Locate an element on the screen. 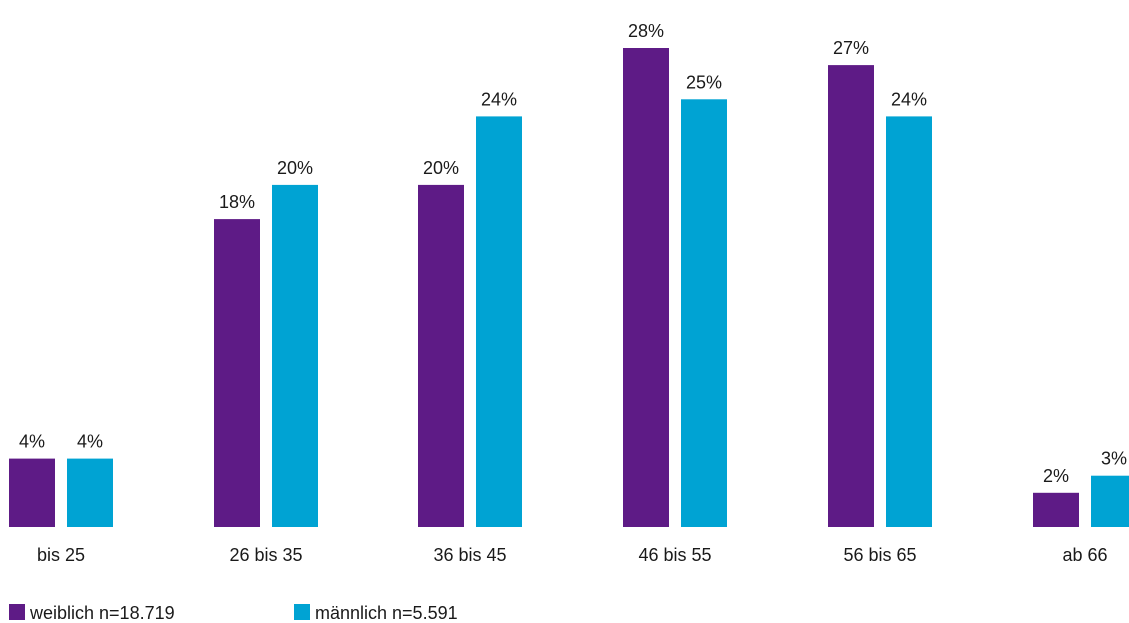 The image size is (1129, 623). value-label-maennlich-56-bis-65: 24% is located at coordinates (909, 99).